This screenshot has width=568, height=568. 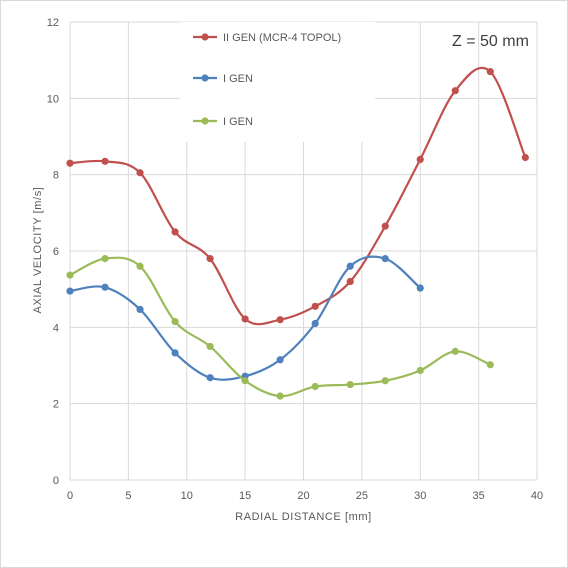 I want to click on legend-label-3: I GEN, so click(x=238, y=122).